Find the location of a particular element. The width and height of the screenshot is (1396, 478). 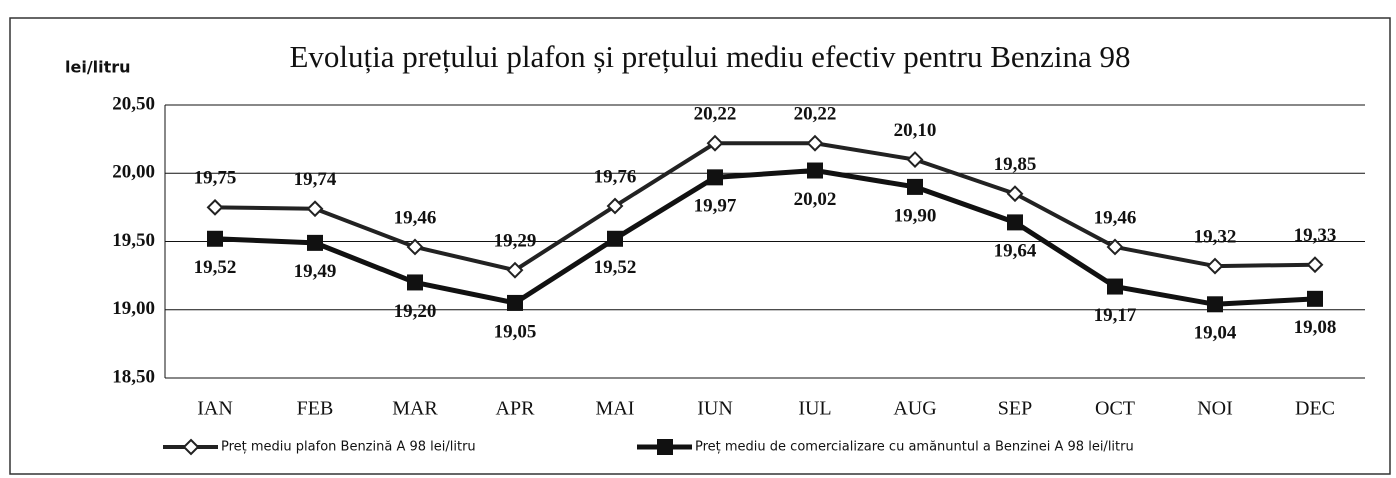

data-label: 19,85 is located at coordinates (1015, 164).